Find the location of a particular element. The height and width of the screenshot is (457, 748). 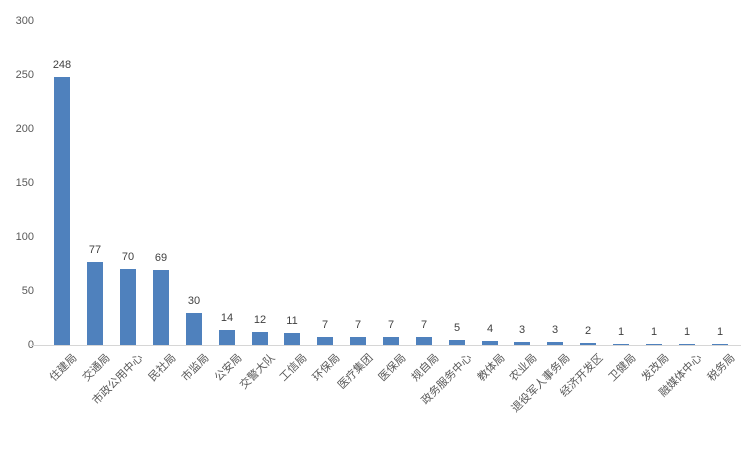

y-tick-label: 0 is located at coordinates (17, 345).